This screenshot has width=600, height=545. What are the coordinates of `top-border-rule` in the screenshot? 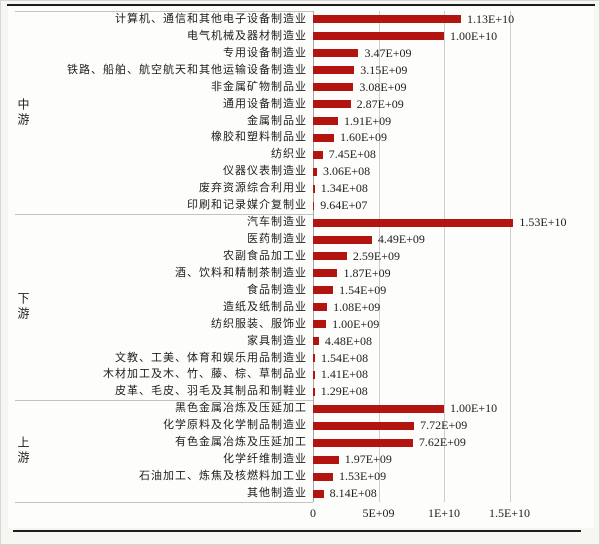 It's located at (301, 5).